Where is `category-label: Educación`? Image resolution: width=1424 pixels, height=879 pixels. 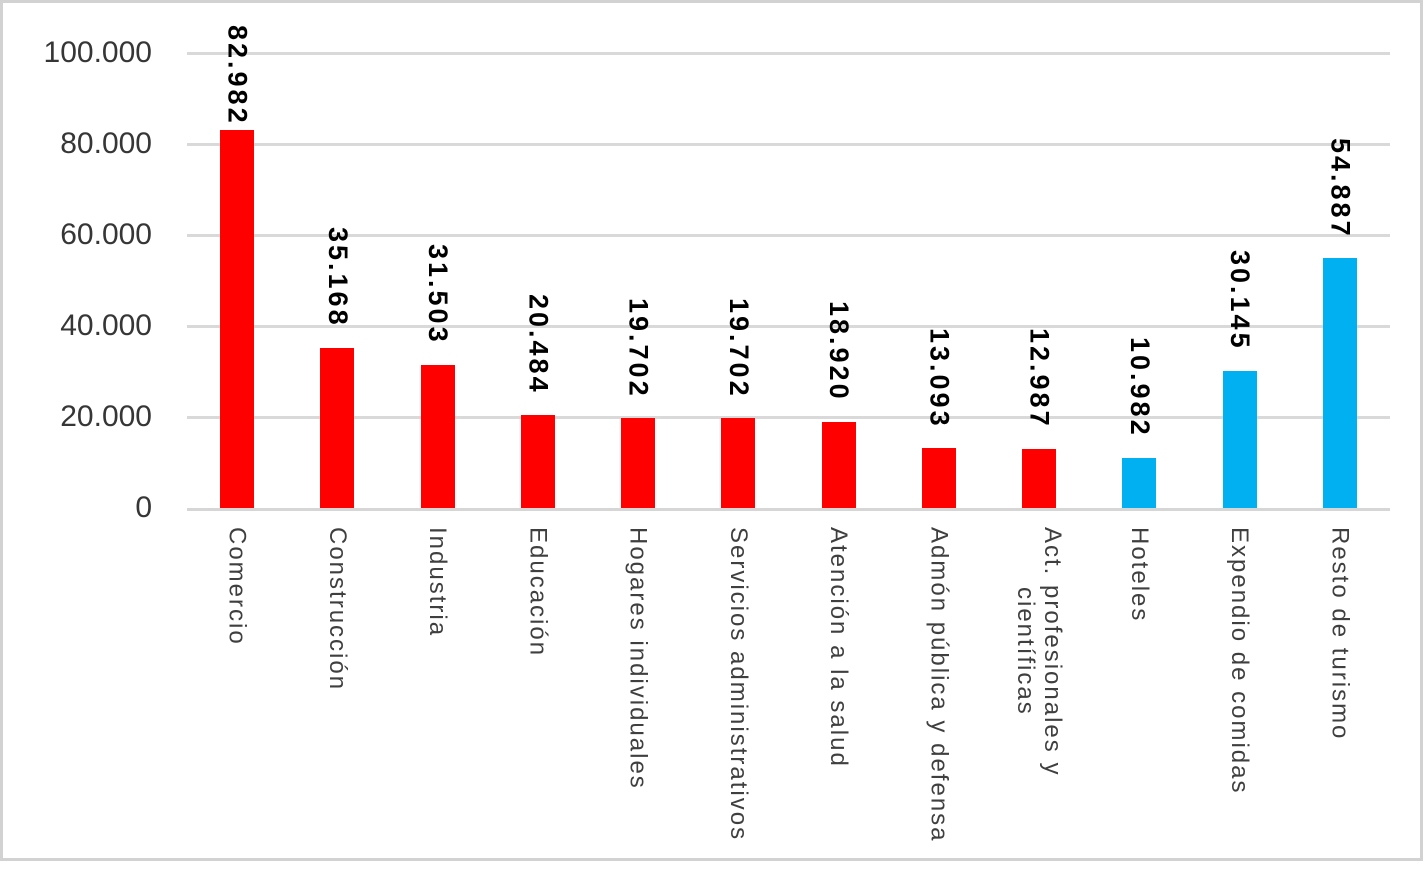
category-label: Educación is located at coordinates (538, 592).